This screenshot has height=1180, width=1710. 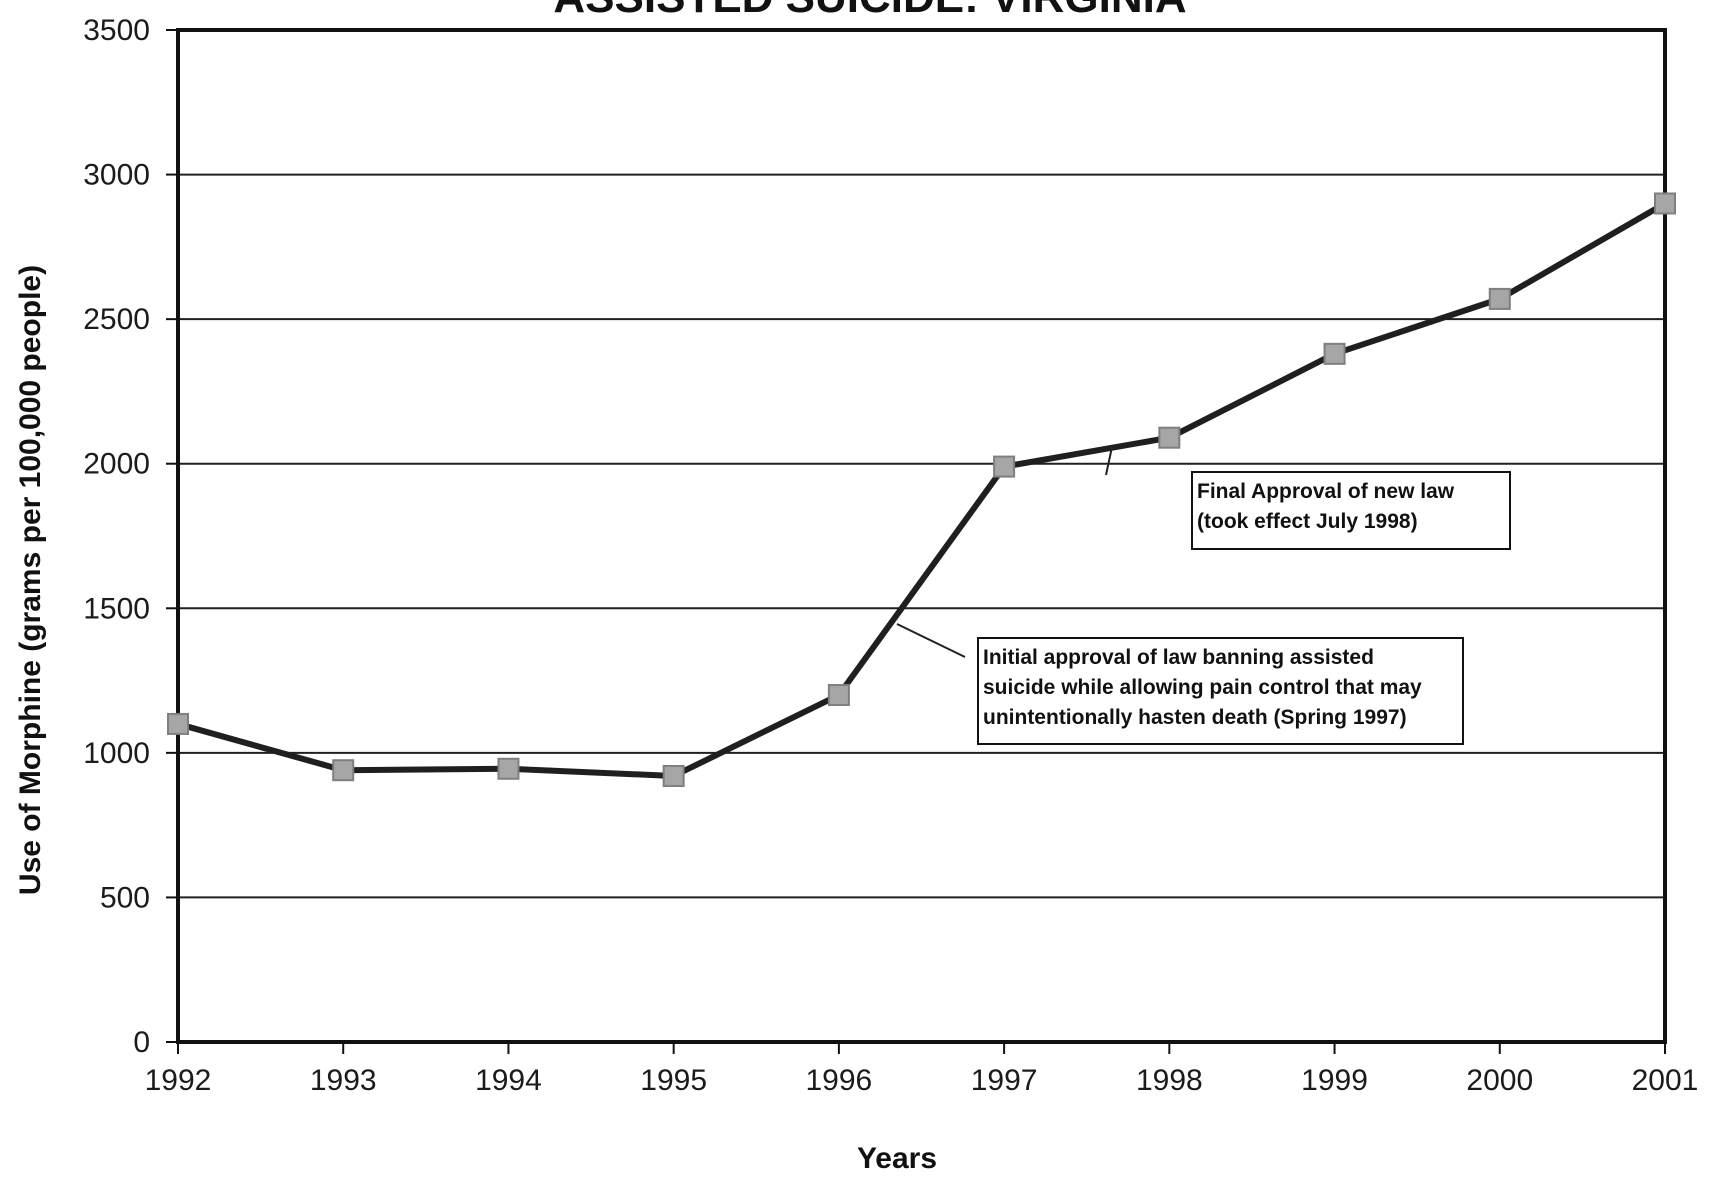 I want to click on y-tick-label: 3000, so click(x=116, y=175).